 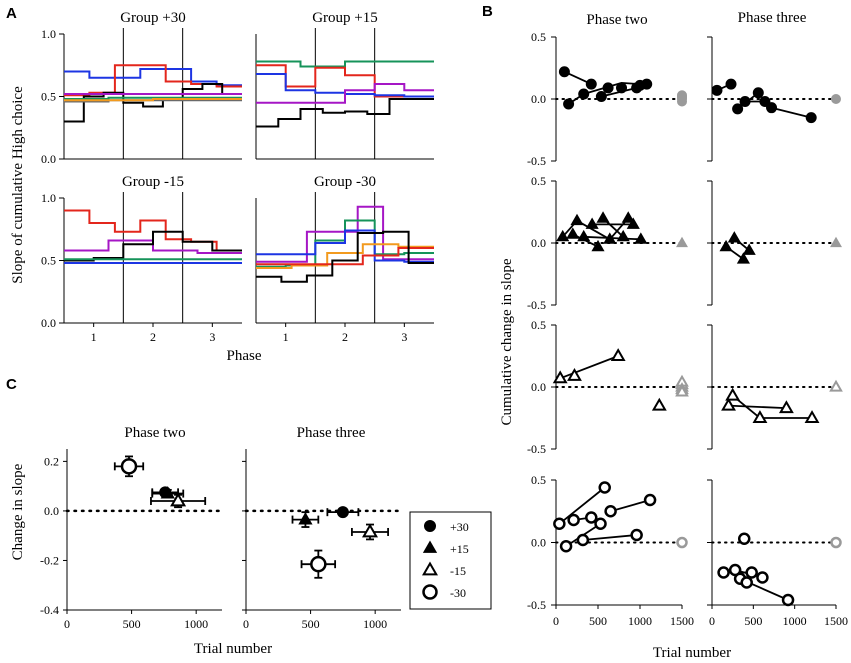 What do you see at coordinates (51, 511) in the screenshot?
I see `panel-c-subplot-1-ytick-label: 0.0` at bounding box center [51, 511].